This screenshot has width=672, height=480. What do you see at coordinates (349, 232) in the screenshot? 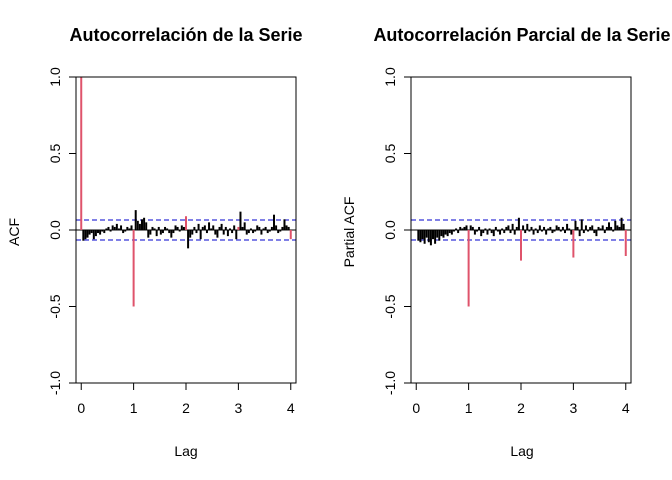
I see `pacf-y-axis-label: Partial ACF` at bounding box center [349, 232].